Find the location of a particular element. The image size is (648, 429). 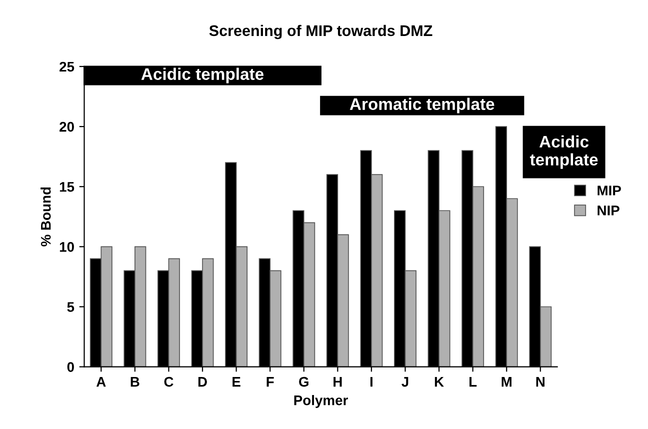

x-tick-label: F is located at coordinates (270, 382).